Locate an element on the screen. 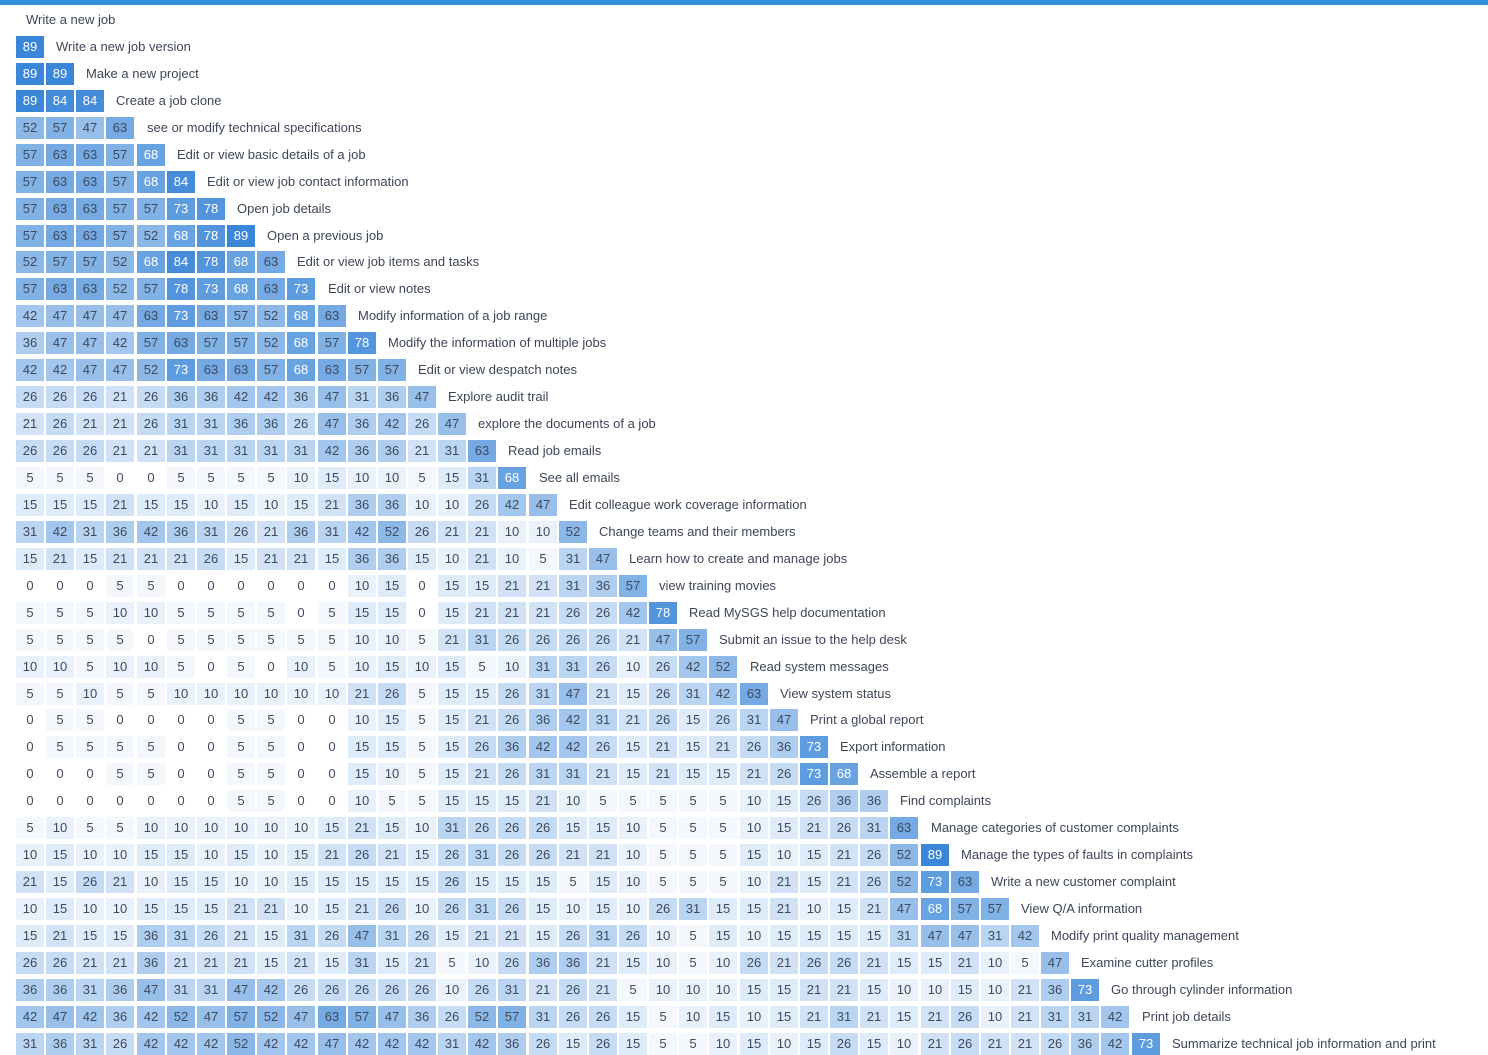 The width and height of the screenshot is (1488, 1055). row-label: view training movies is located at coordinates (718, 585).